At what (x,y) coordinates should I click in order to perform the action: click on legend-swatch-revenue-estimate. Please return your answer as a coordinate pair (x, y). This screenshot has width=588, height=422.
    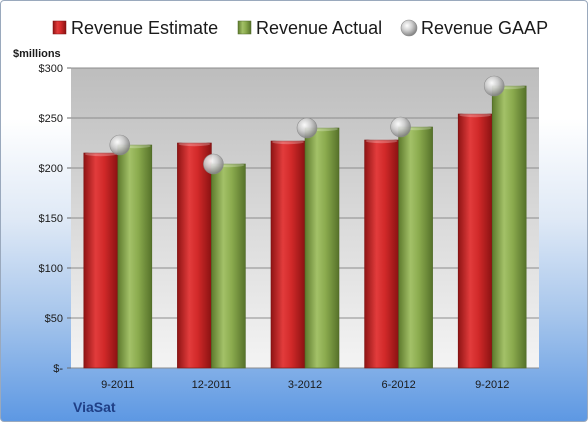
    Looking at the image, I should click on (59, 27).